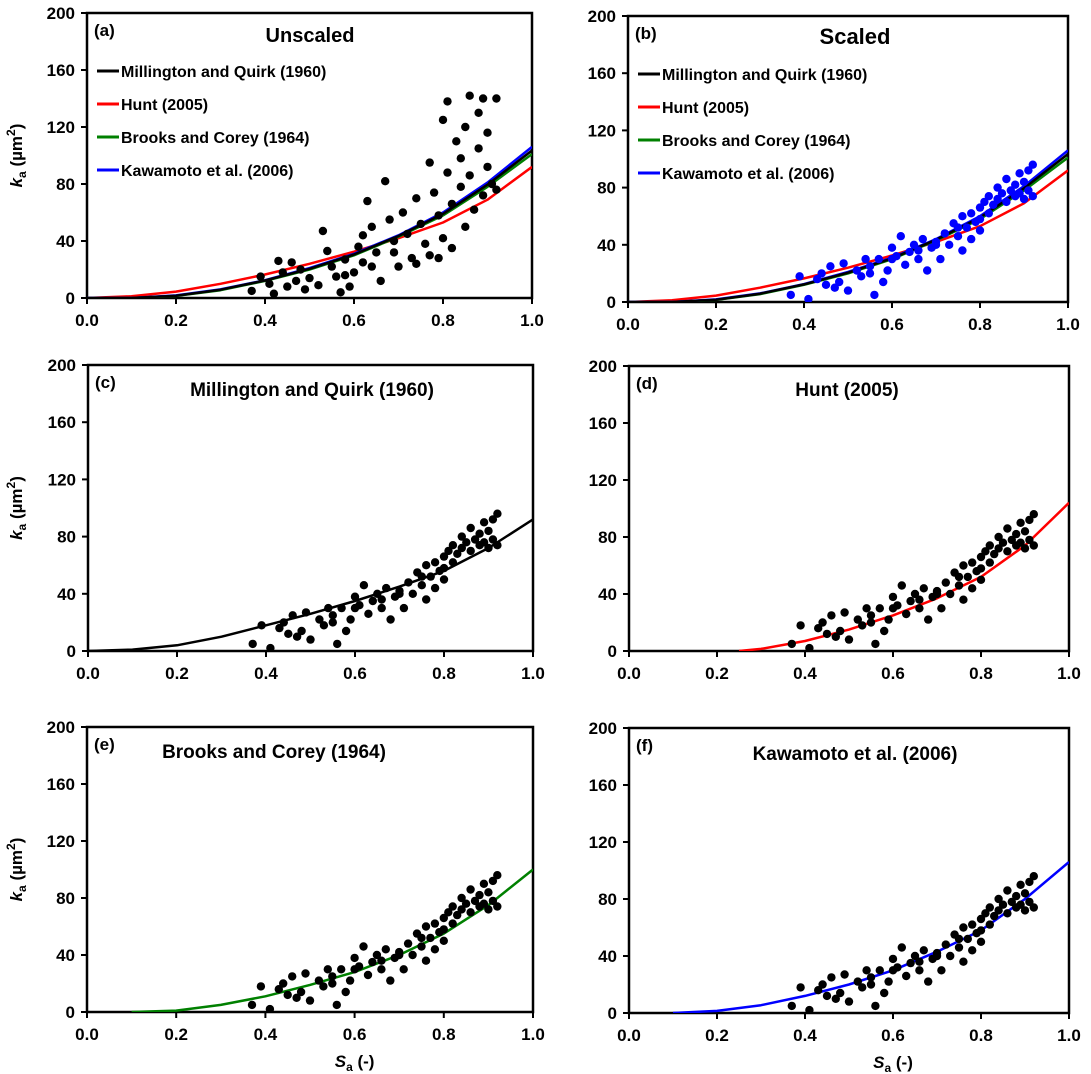  I want to click on x-tick-label: 0.4, so click(804, 324).